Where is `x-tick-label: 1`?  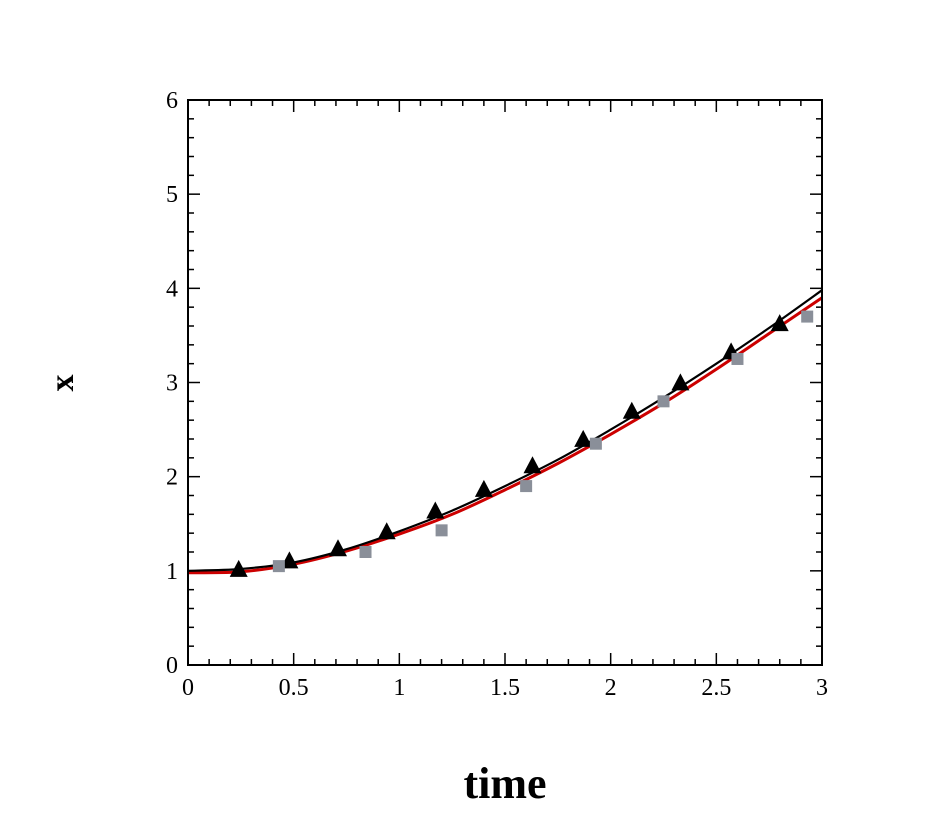 x-tick-label: 1 is located at coordinates (399, 688).